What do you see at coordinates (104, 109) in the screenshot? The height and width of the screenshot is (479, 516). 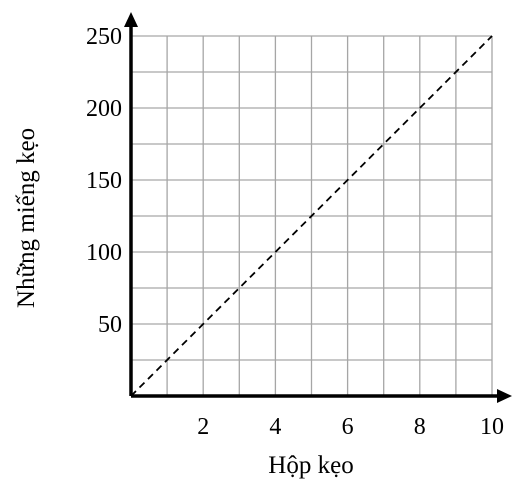 I see `y-tick-label: 200` at bounding box center [104, 109].